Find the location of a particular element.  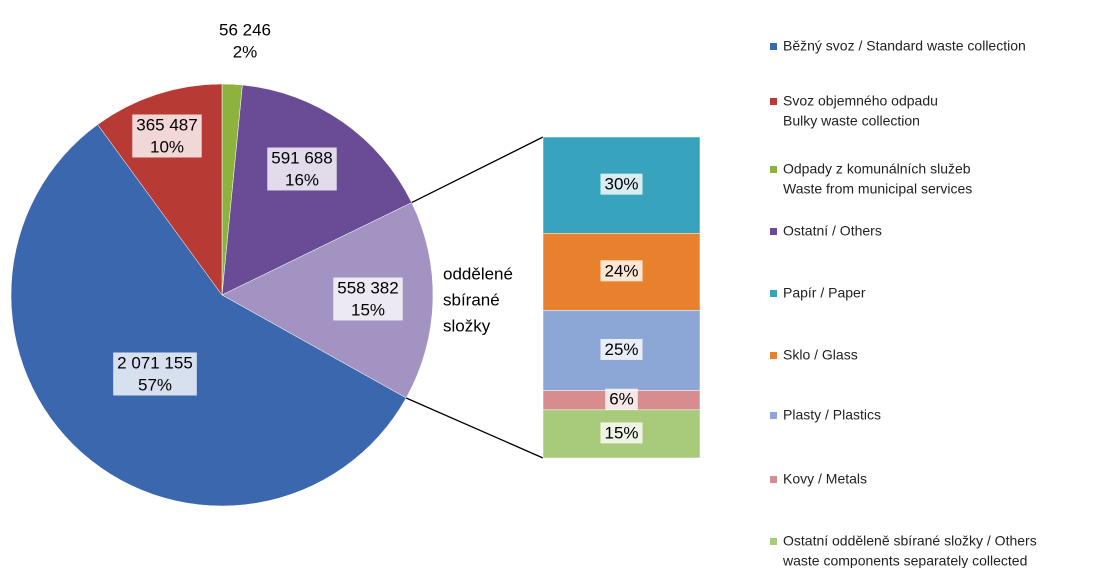

legend-label: Ostatní odděleně sbírané složky / Others is located at coordinates (910, 541).